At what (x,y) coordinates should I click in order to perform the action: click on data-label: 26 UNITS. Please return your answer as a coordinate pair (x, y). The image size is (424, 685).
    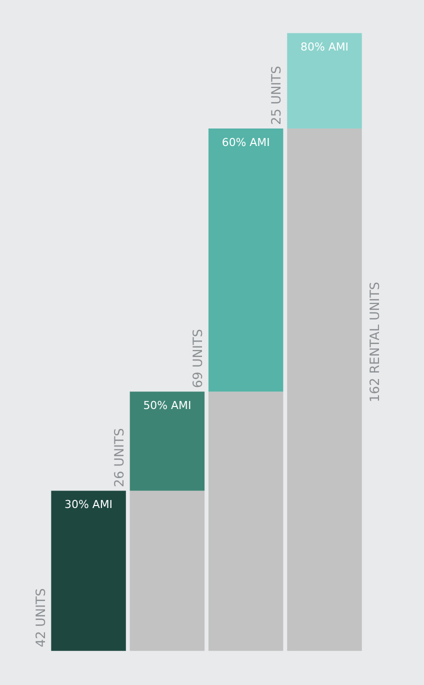
    Looking at the image, I should click on (120, 458).